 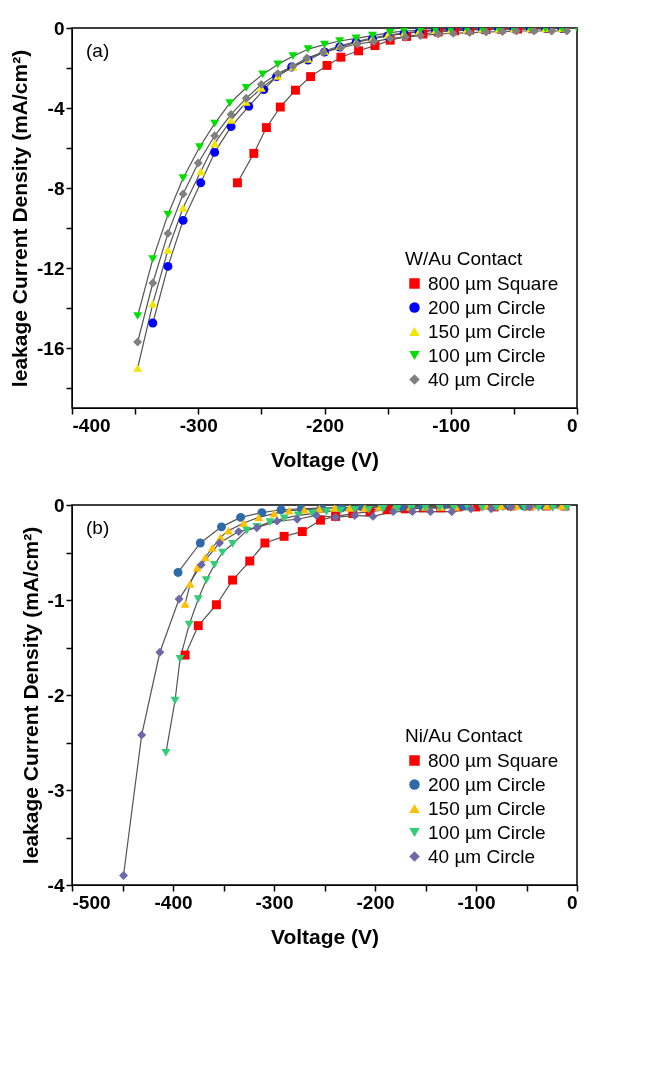 I want to click on annotation: (a), so click(x=98, y=50).